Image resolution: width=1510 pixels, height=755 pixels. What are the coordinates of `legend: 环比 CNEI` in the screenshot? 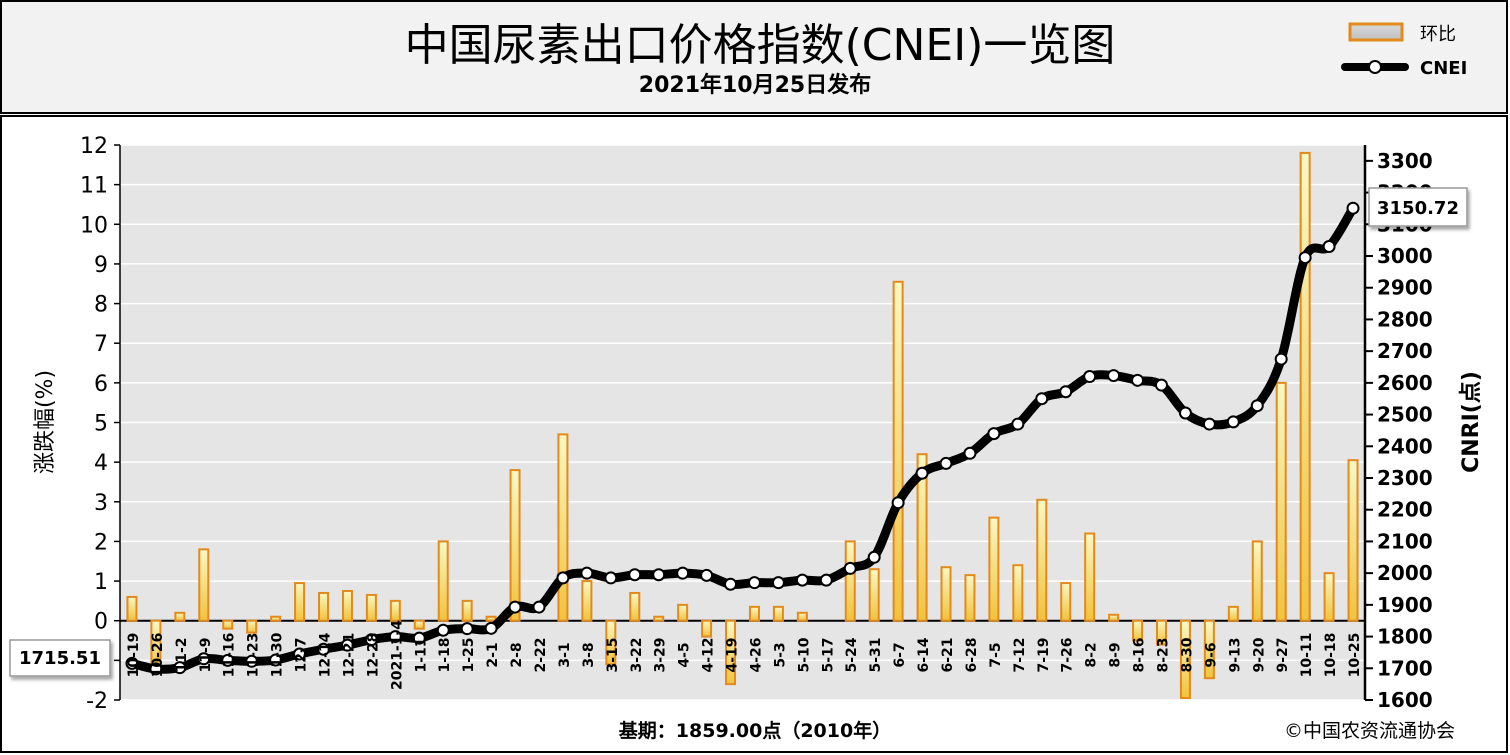 It's located at (1404, 50).